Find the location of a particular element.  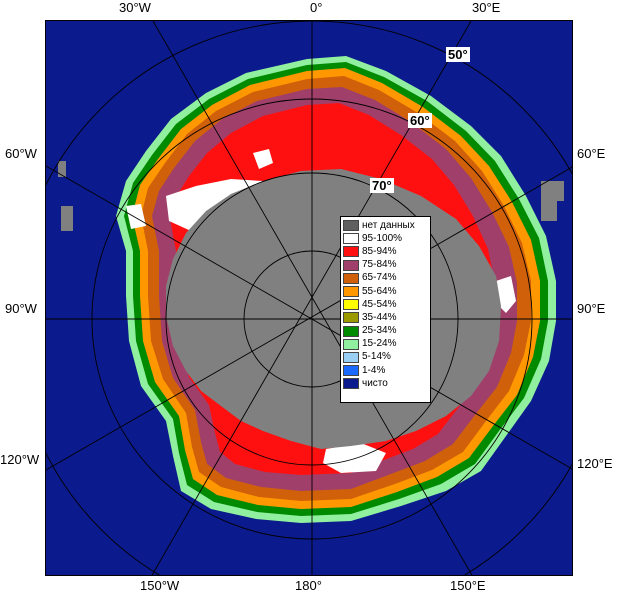

legend-label: 95-100% is located at coordinates (382, 238).